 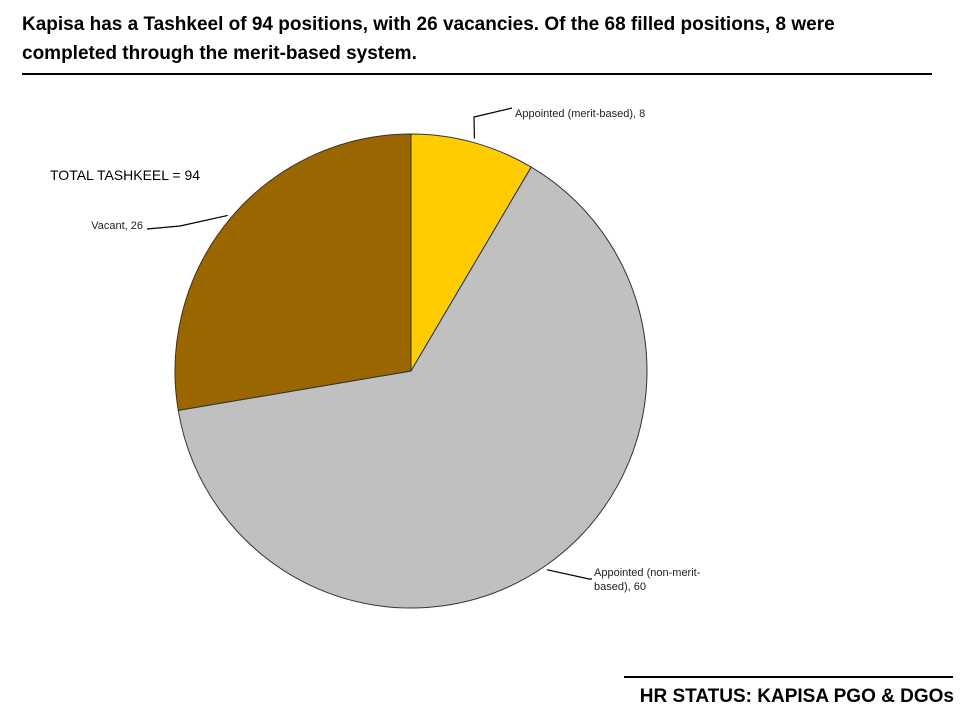 What do you see at coordinates (125, 175) in the screenshot?
I see `total-tashkeel-label: TOTAL TASHKEEL = 94` at bounding box center [125, 175].